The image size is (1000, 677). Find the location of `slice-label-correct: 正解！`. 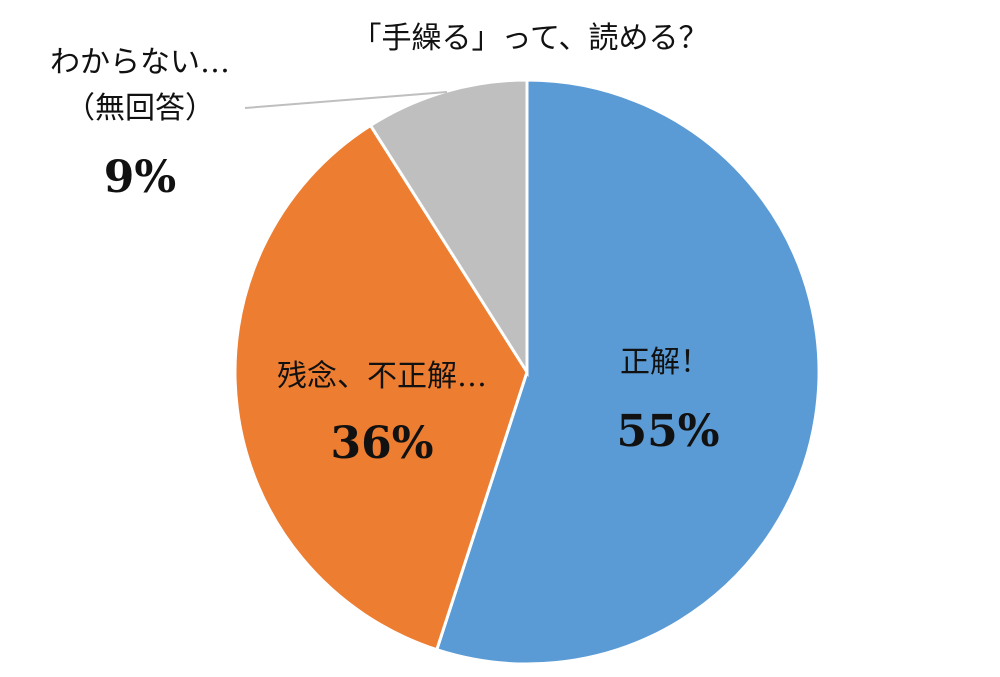

slice-label-correct: 正解！ is located at coordinates (665, 362).